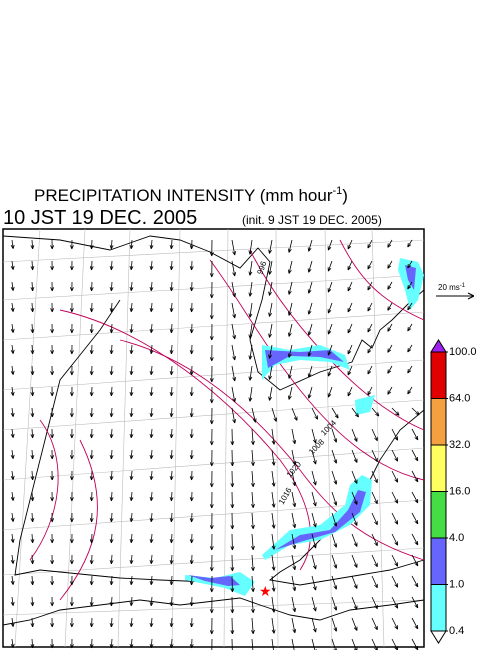 This screenshot has height=650, width=500. I want to click on colorbar-bin, so click(438, 375).